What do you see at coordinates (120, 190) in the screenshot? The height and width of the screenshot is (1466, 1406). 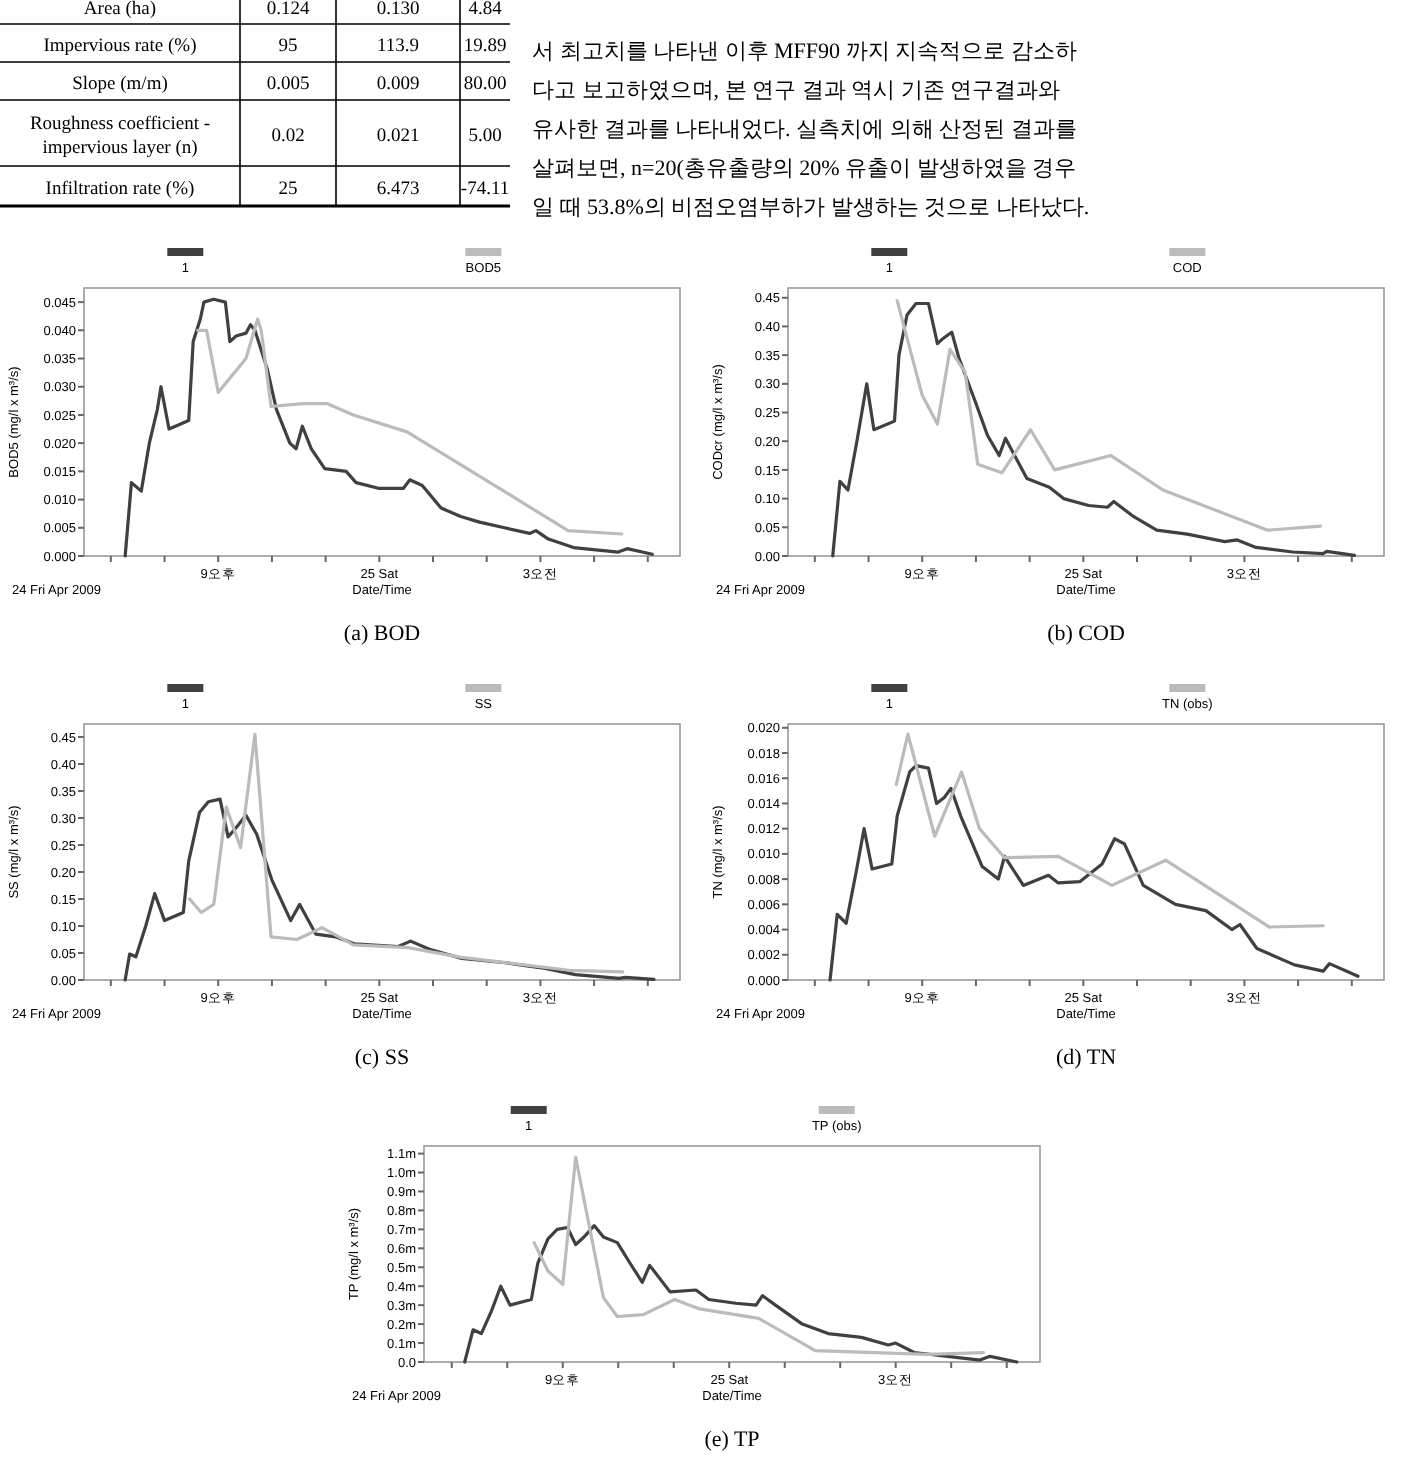 I see `text: Infiltration rate (%)` at bounding box center [120, 190].